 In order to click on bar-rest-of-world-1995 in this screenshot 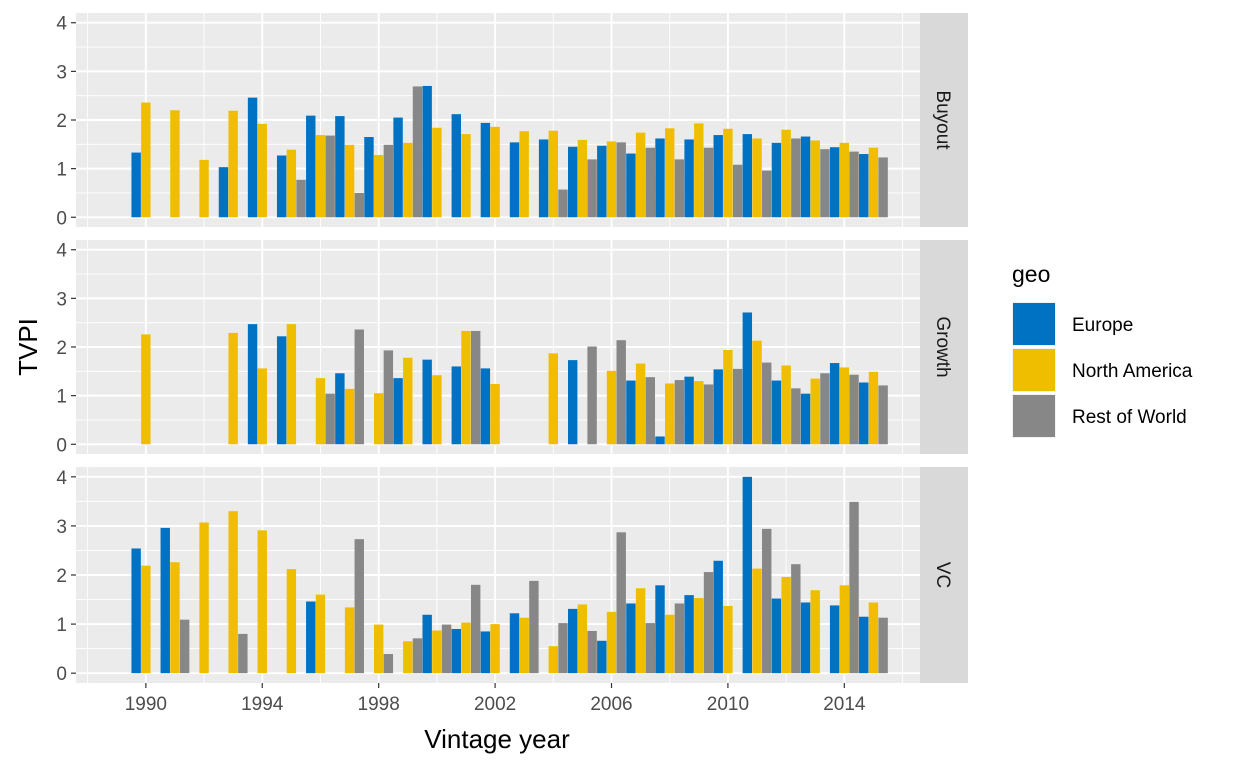, I will do `click(301, 198)`.